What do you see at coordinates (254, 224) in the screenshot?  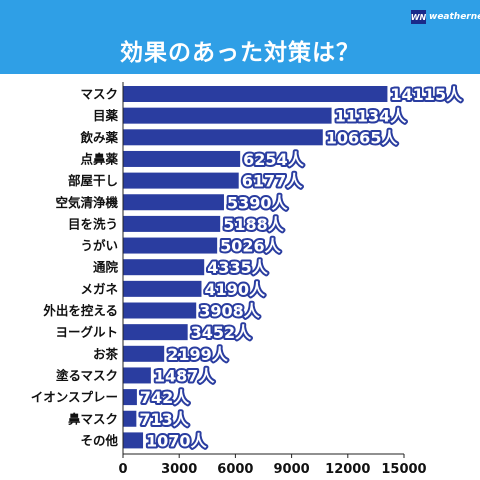 I see `data-label: 5188人` at bounding box center [254, 224].